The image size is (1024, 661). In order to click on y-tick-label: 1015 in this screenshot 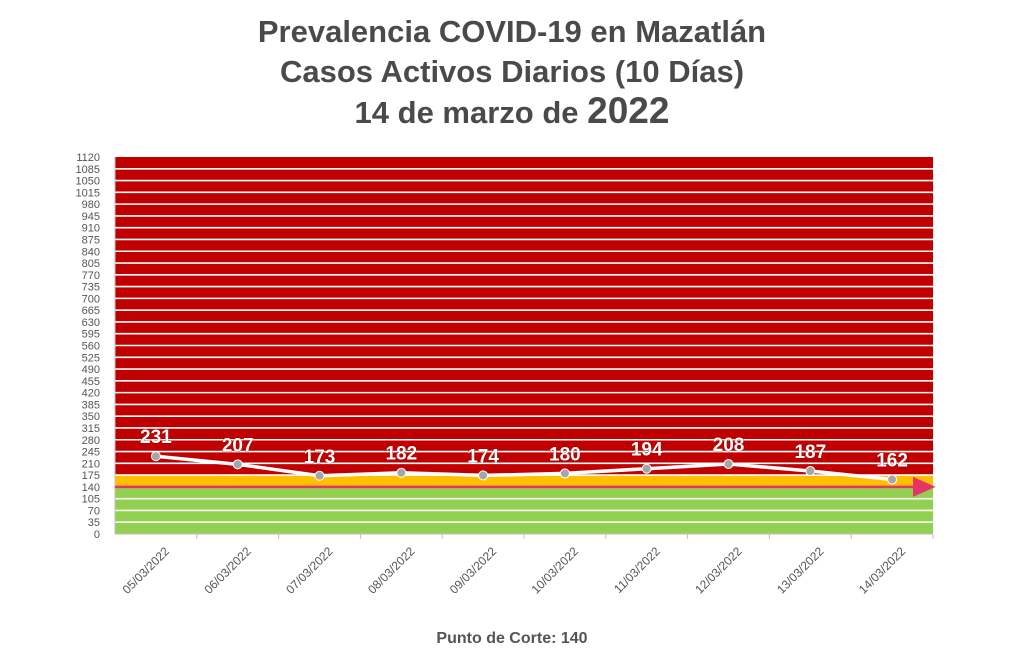, I will do `click(88, 193)`.